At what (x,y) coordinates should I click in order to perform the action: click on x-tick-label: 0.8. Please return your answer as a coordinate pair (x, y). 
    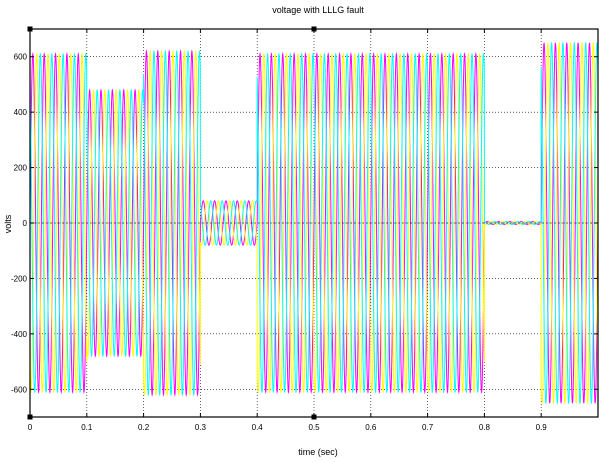
    Looking at the image, I should click on (485, 427).